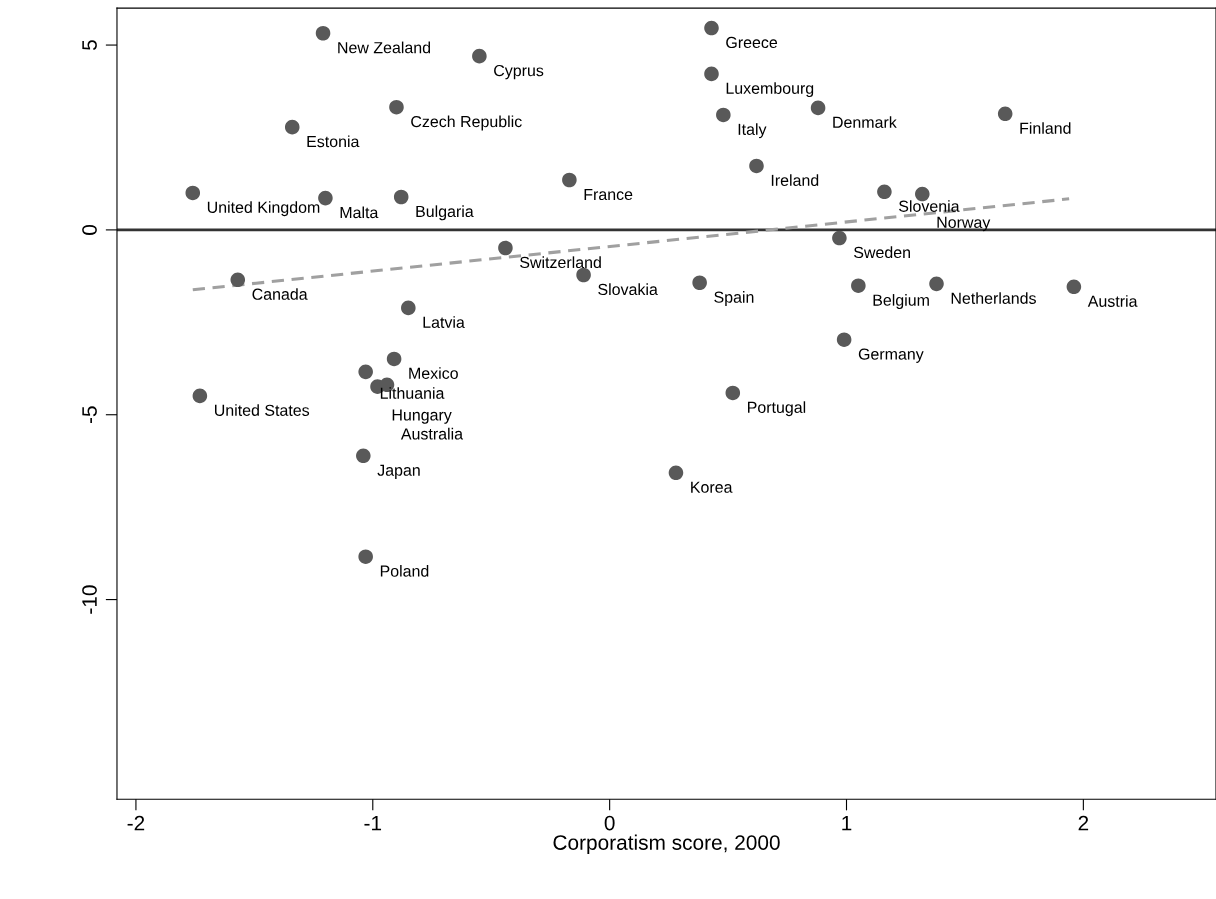  I want to click on annotation: Netherlands, so click(993, 298).